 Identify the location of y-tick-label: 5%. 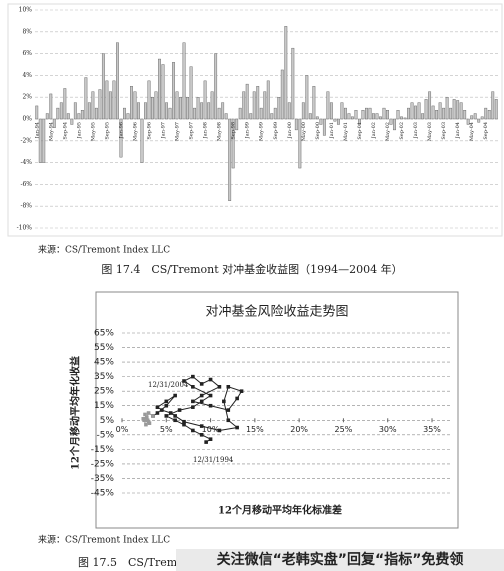
(107, 421).